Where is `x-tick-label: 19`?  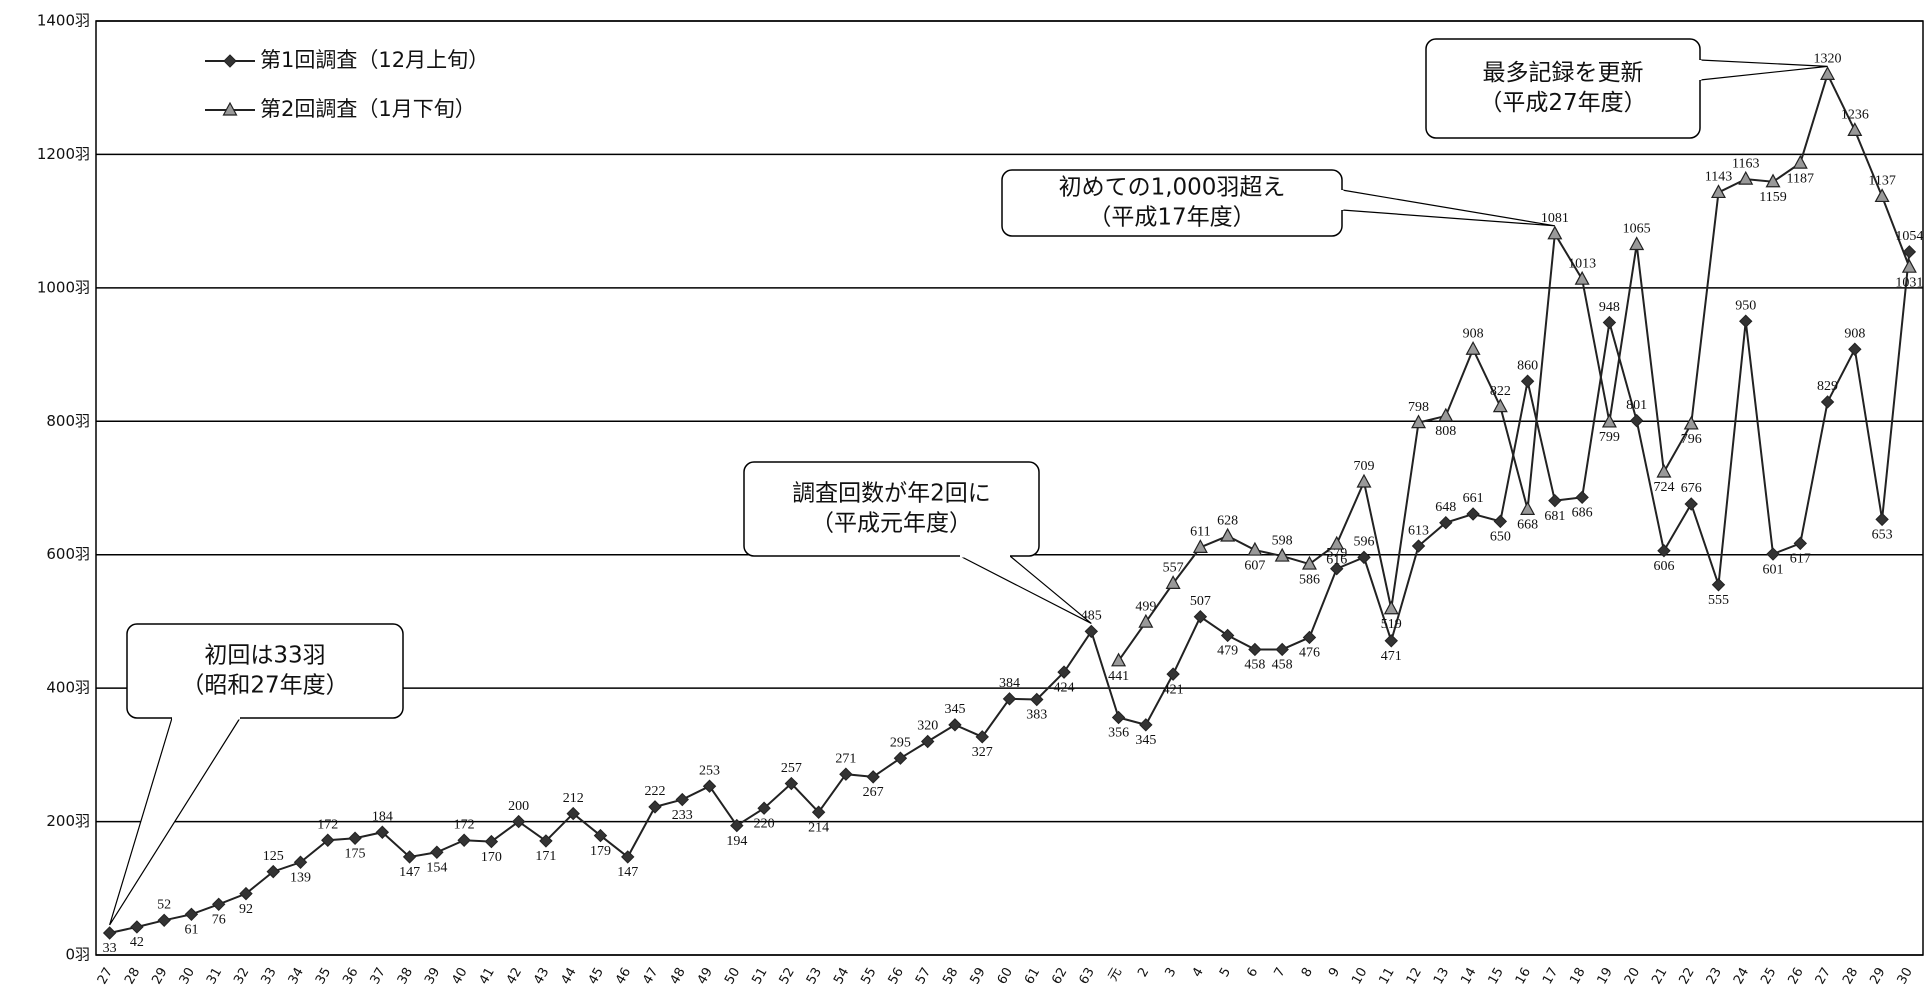 x-tick-label: 19 is located at coordinates (1605, 976).